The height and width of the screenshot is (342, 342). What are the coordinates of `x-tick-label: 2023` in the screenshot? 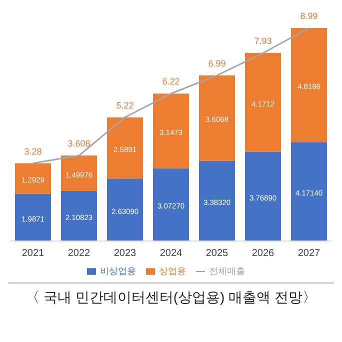 It's located at (125, 254).